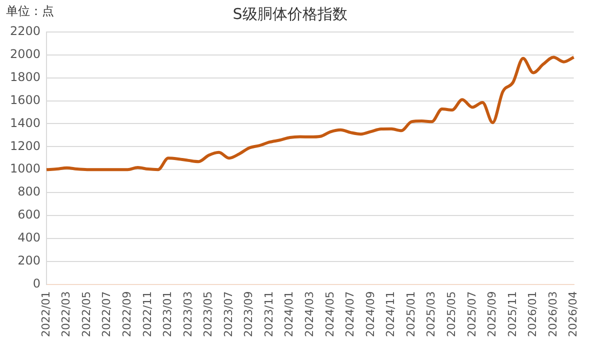 This screenshot has height=342, width=590. Describe the element at coordinates (25, 54) in the screenshot. I see `y-tick-label: 2000` at that location.